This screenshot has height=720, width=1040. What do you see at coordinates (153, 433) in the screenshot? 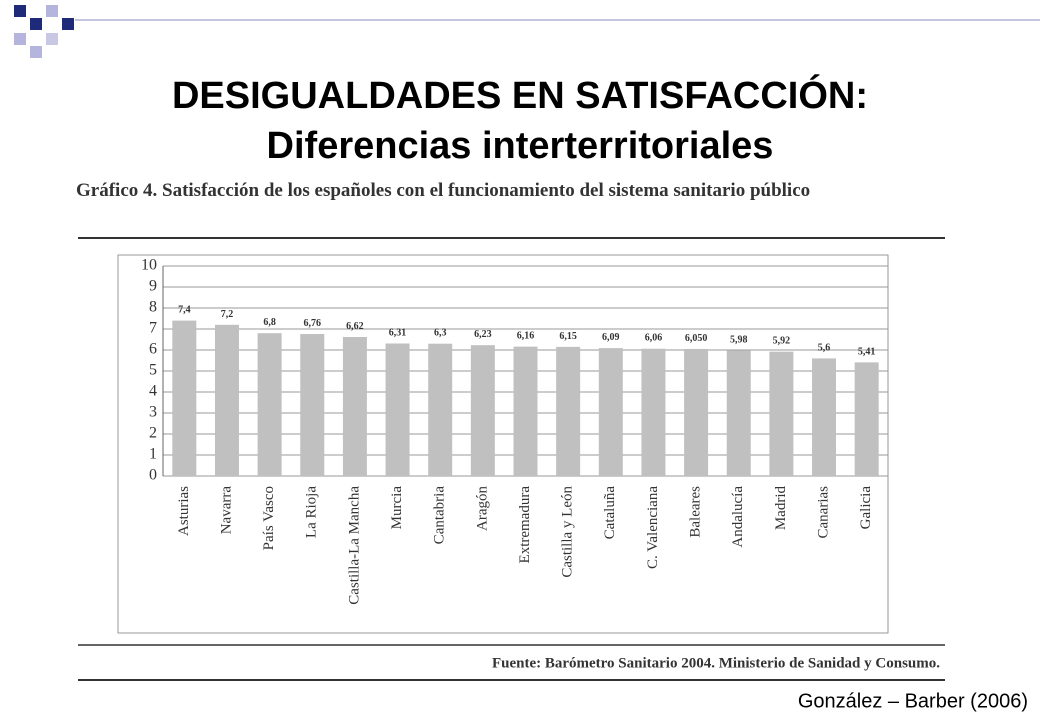
I see `y-tick-label: 2` at bounding box center [153, 433].